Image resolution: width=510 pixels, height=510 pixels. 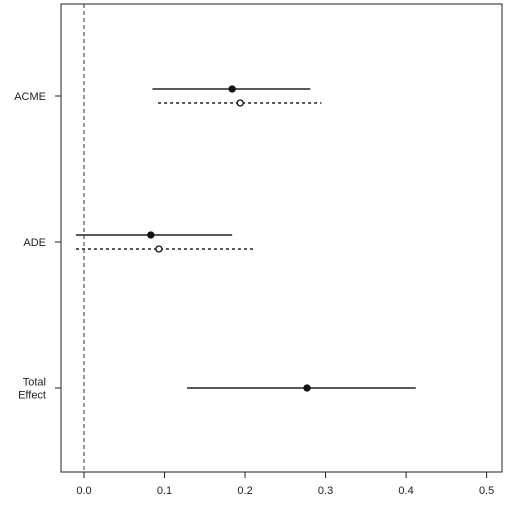 What do you see at coordinates (83, 491) in the screenshot?
I see `x-tick-label: 0.0` at bounding box center [83, 491].